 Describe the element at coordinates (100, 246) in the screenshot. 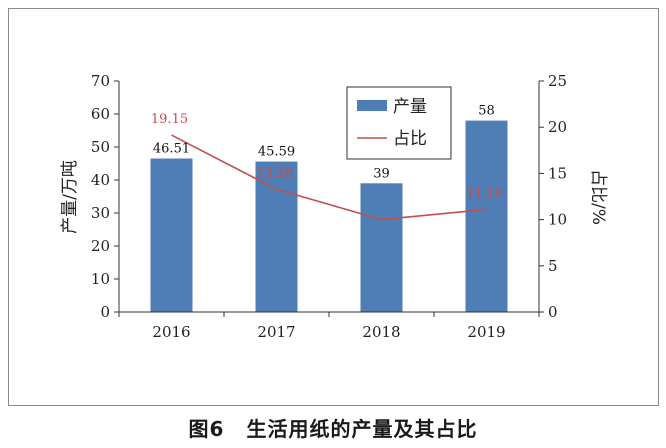

I see `left-tick-label: 20` at that location.